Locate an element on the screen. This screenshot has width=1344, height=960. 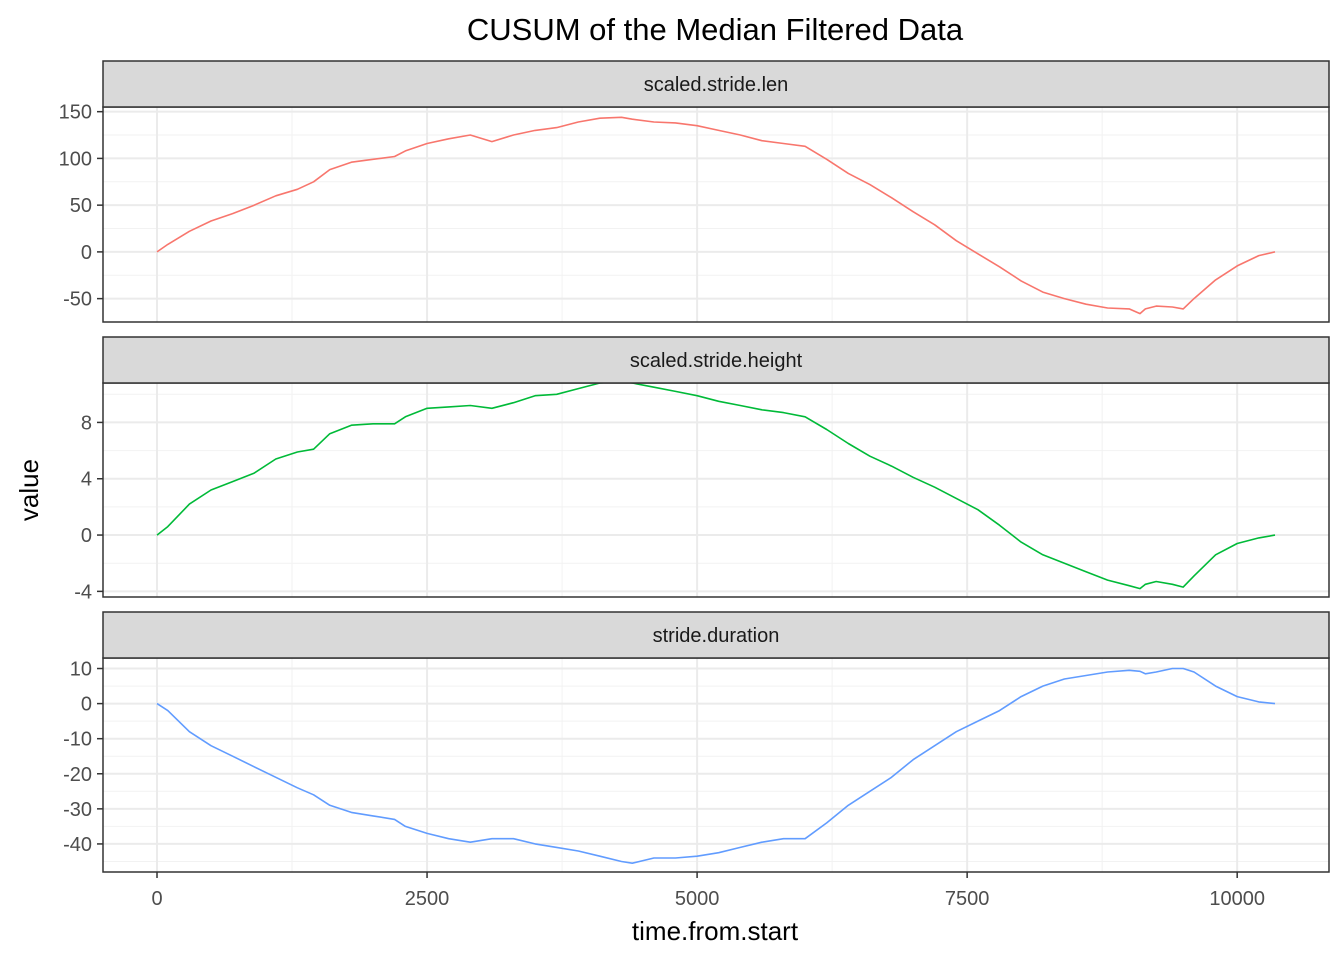
facet-strip-label: scaled.stride.height is located at coordinates (716, 361).